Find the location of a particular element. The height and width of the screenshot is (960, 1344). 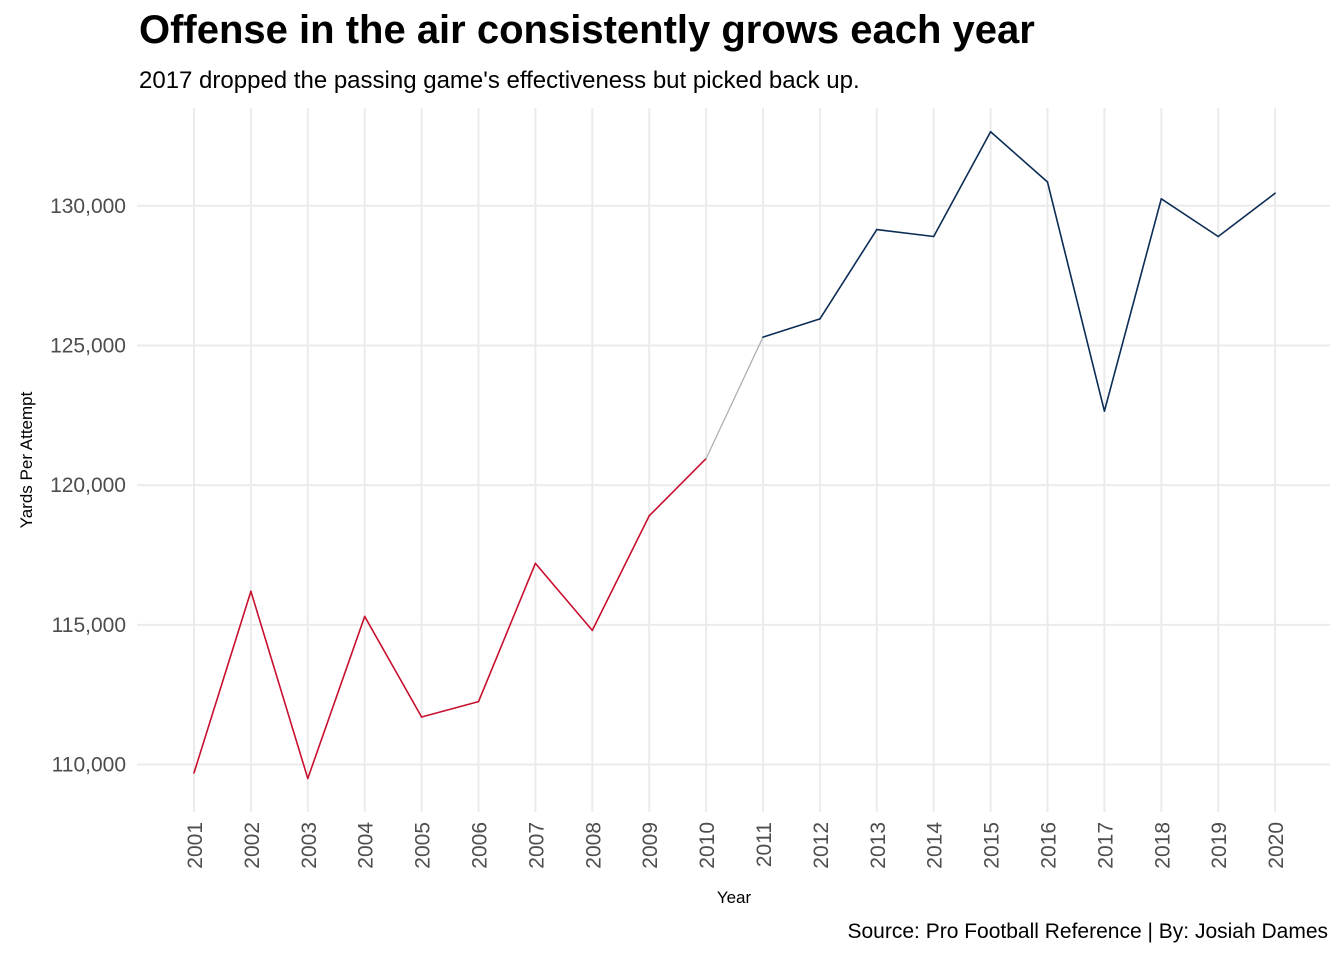

line-segment-2007-2008 is located at coordinates (564, 597).